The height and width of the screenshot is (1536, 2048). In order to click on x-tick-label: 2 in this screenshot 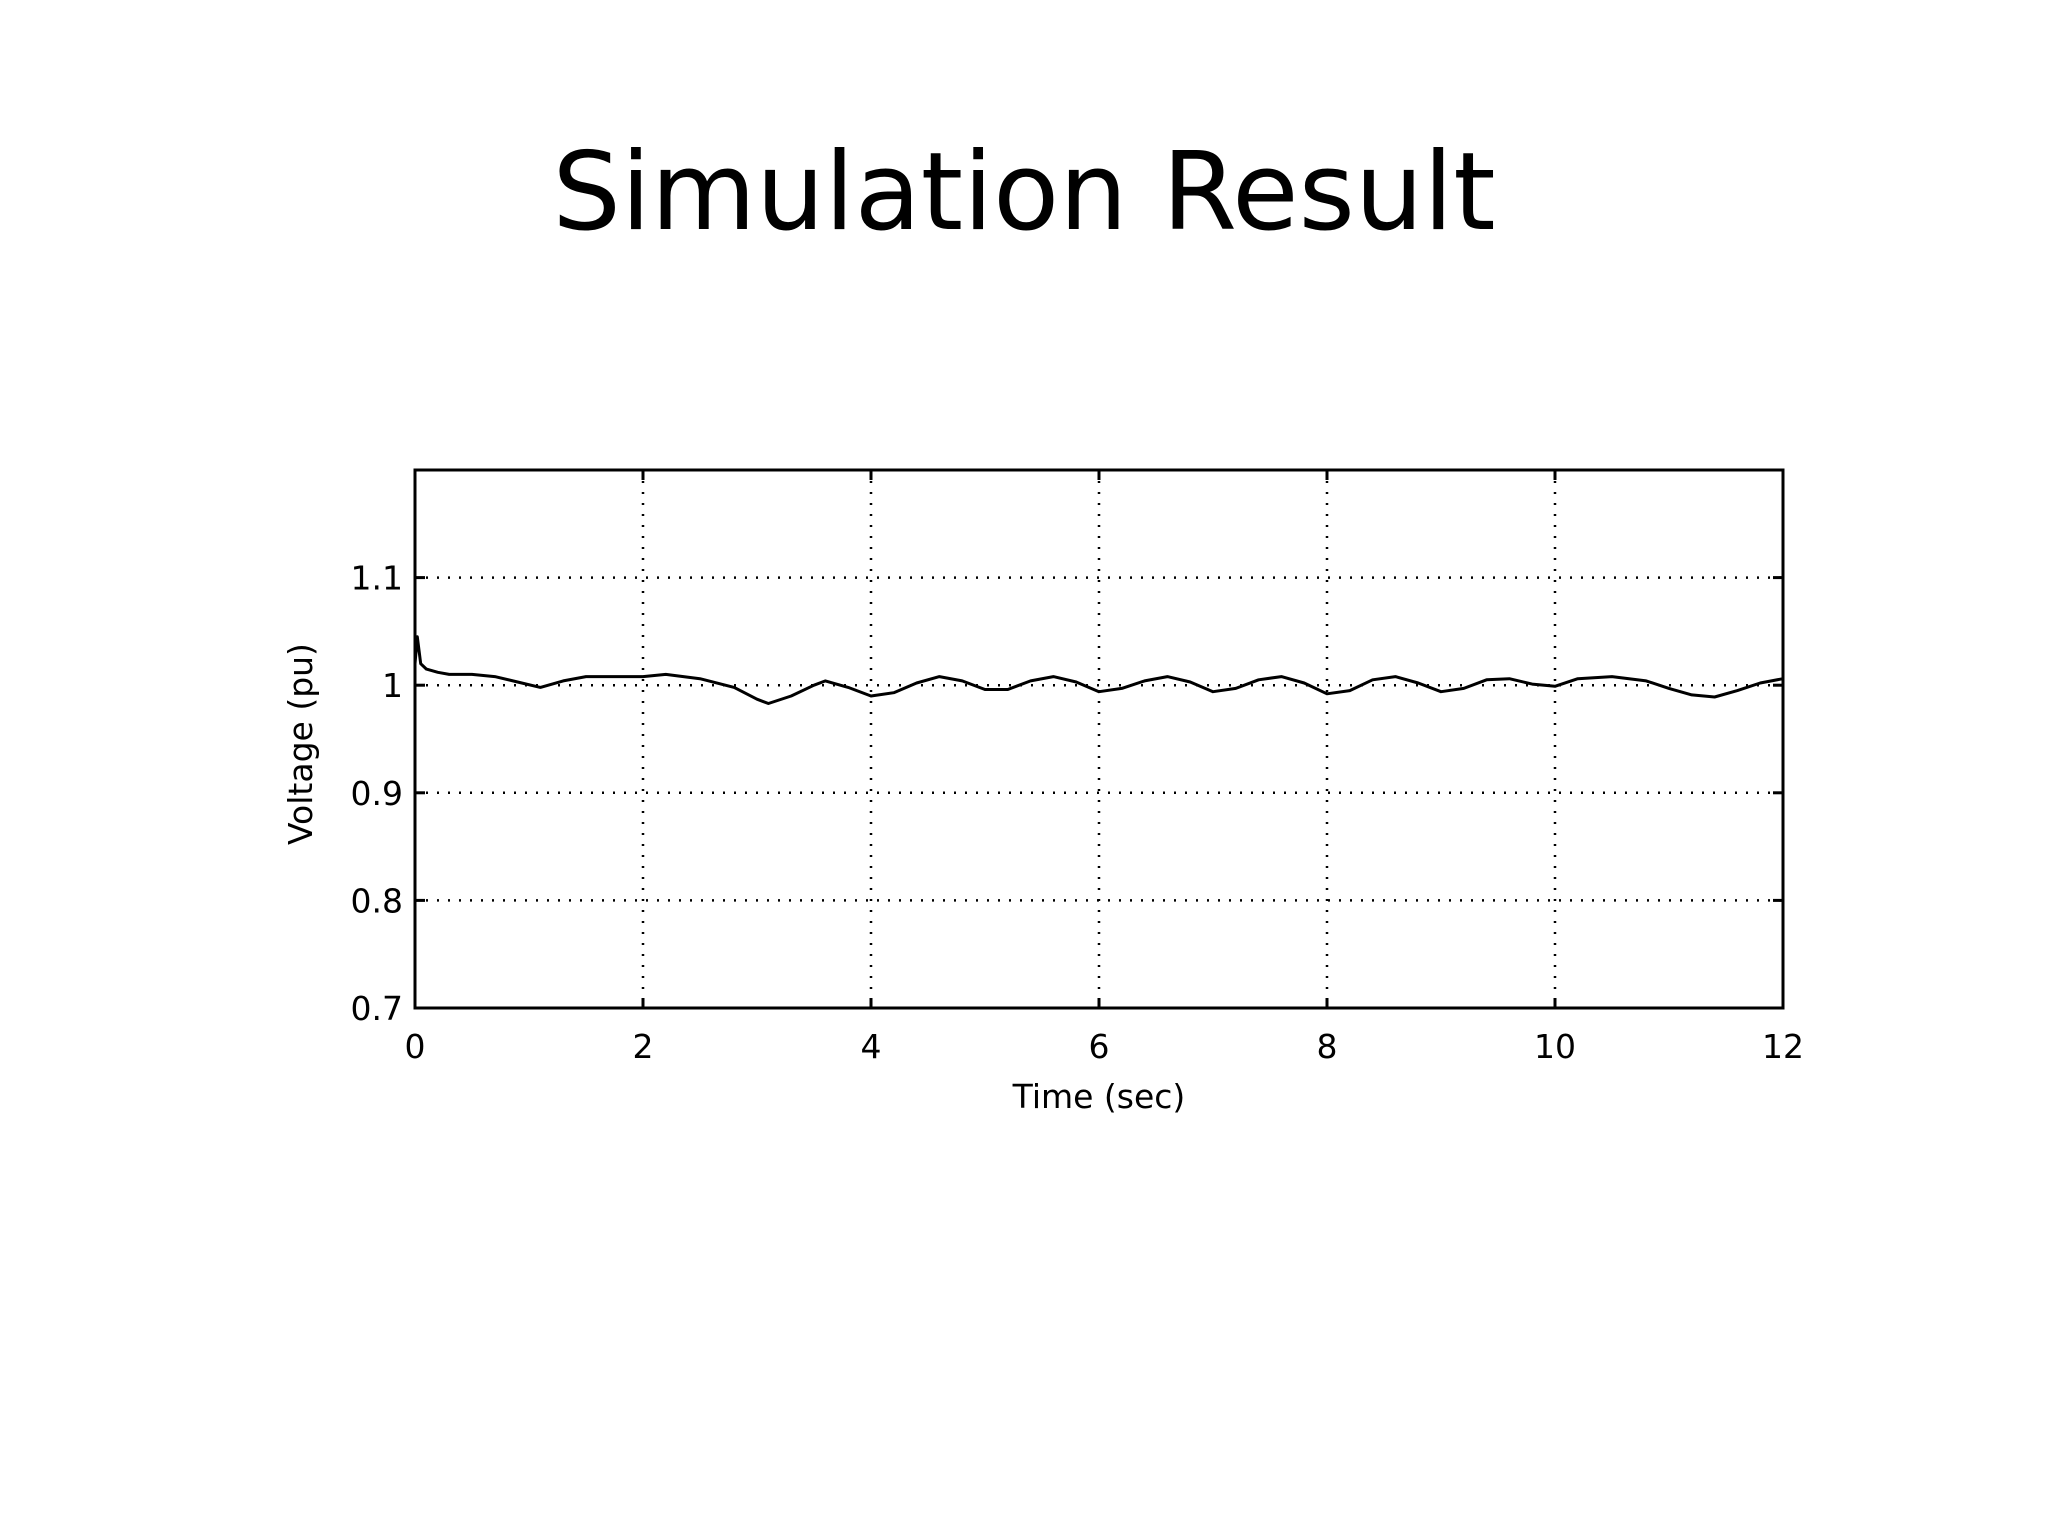, I will do `click(643, 1046)`.